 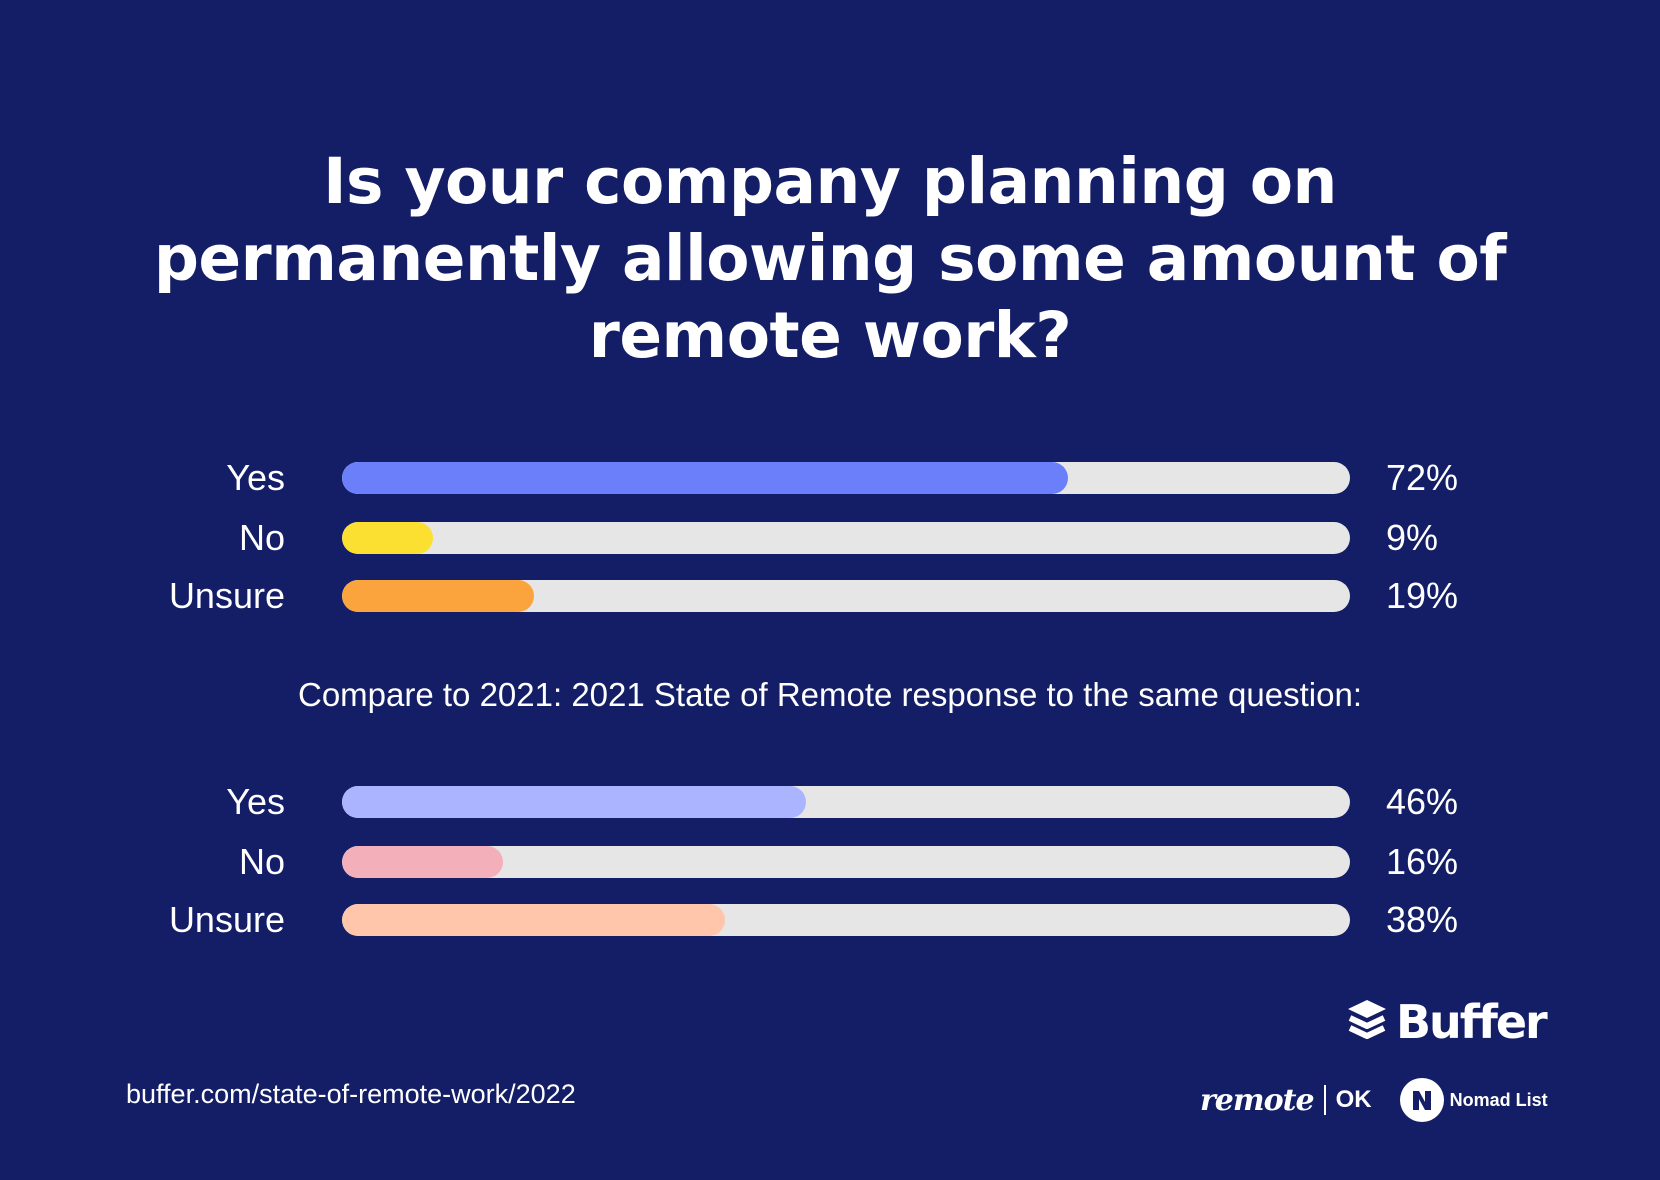 I want to click on bar-value-label: 9%, so click(x=1412, y=537).